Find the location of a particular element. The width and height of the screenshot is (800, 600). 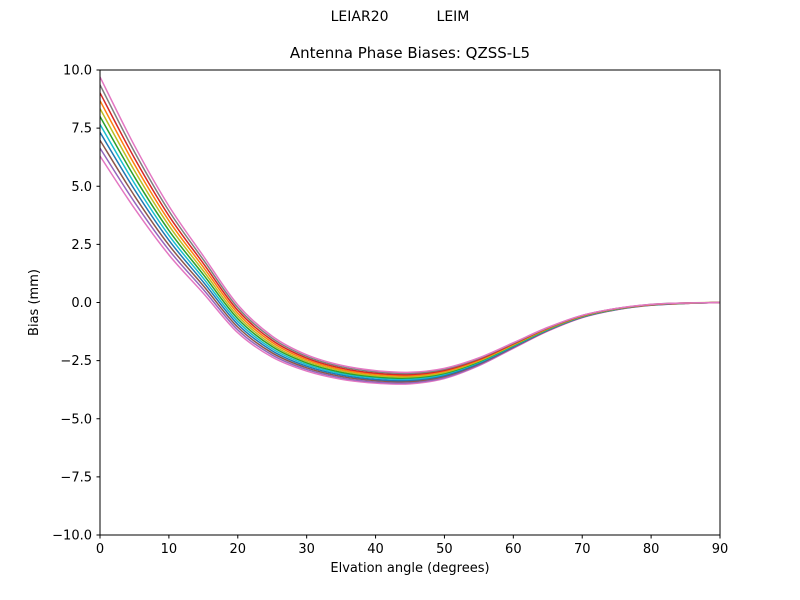

x-tick-label: 30 is located at coordinates (306, 549).